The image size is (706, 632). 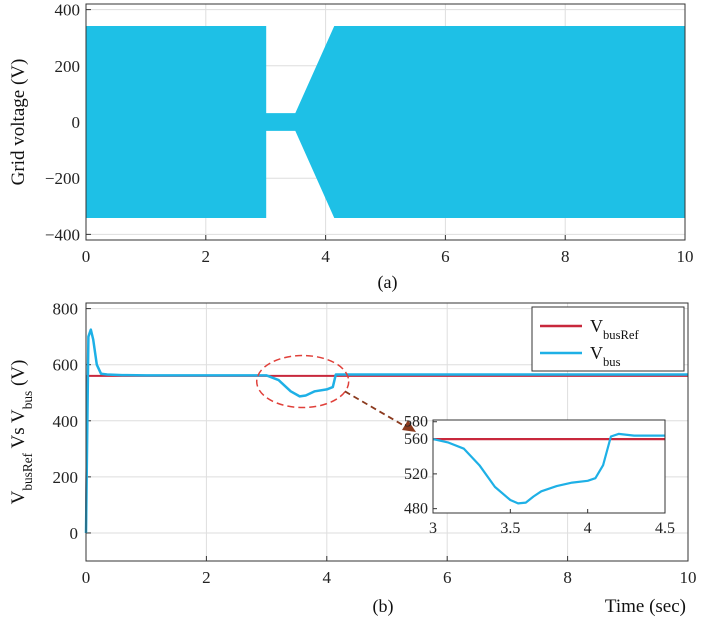 What do you see at coordinates (416, 509) in the screenshot?
I see `inset-ytick-label: 480` at bounding box center [416, 509].